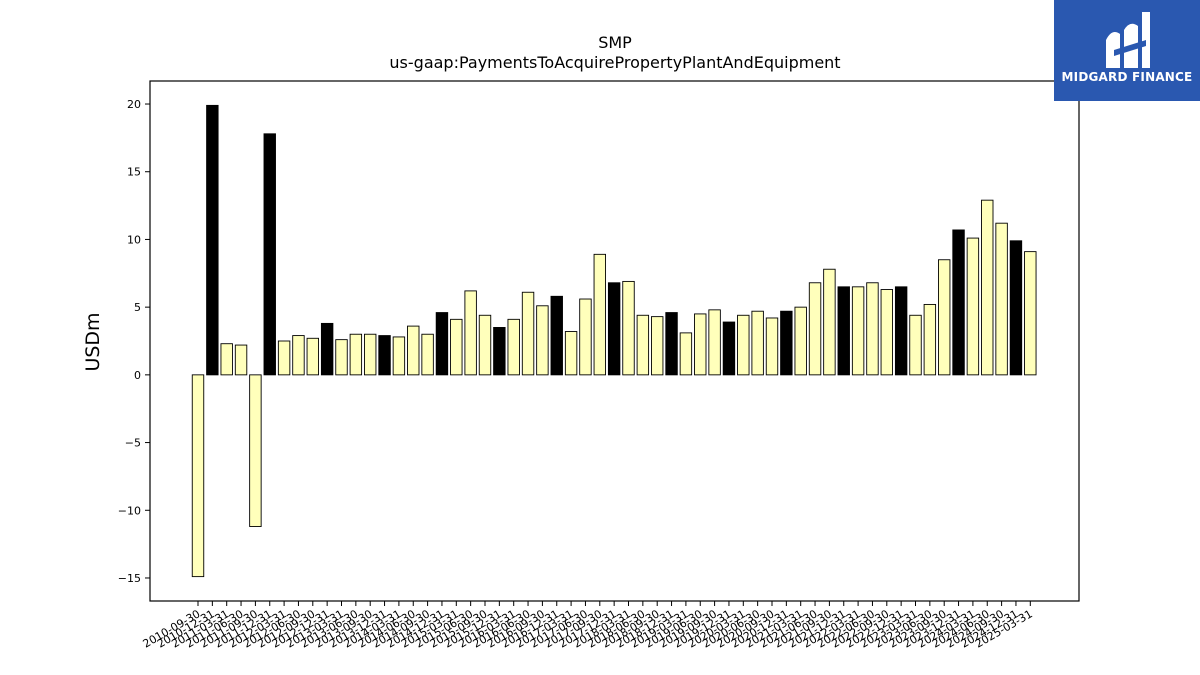 This screenshot has width=1200, height=675. What do you see at coordinates (615, 42) in the screenshot?
I see `chart-title: SMP` at bounding box center [615, 42].